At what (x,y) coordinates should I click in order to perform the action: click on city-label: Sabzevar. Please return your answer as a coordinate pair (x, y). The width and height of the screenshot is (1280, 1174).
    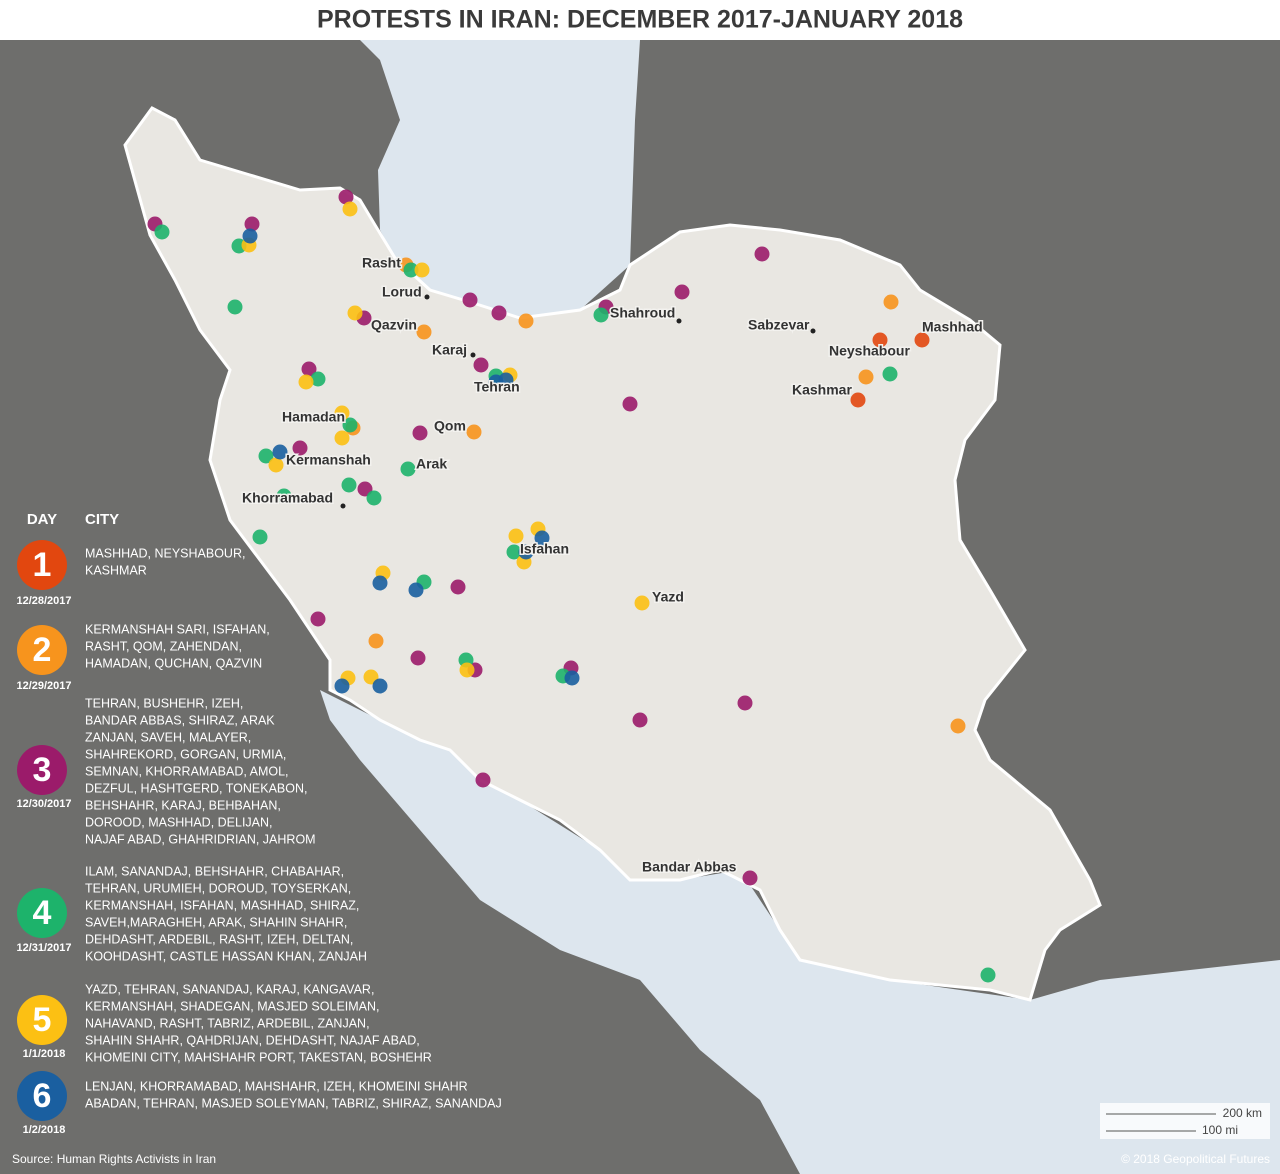
    Looking at the image, I should click on (779, 325).